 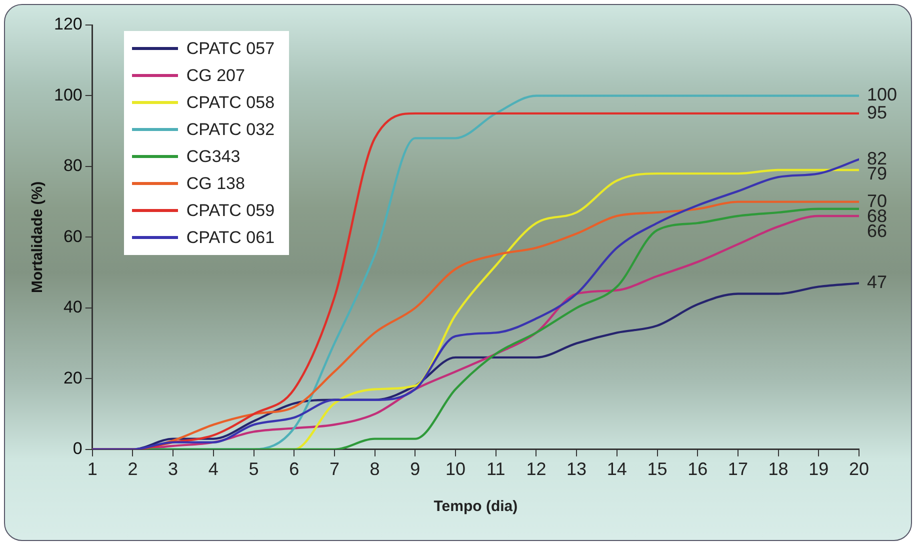 What do you see at coordinates (877, 282) in the screenshot?
I see `data-label: 47` at bounding box center [877, 282].